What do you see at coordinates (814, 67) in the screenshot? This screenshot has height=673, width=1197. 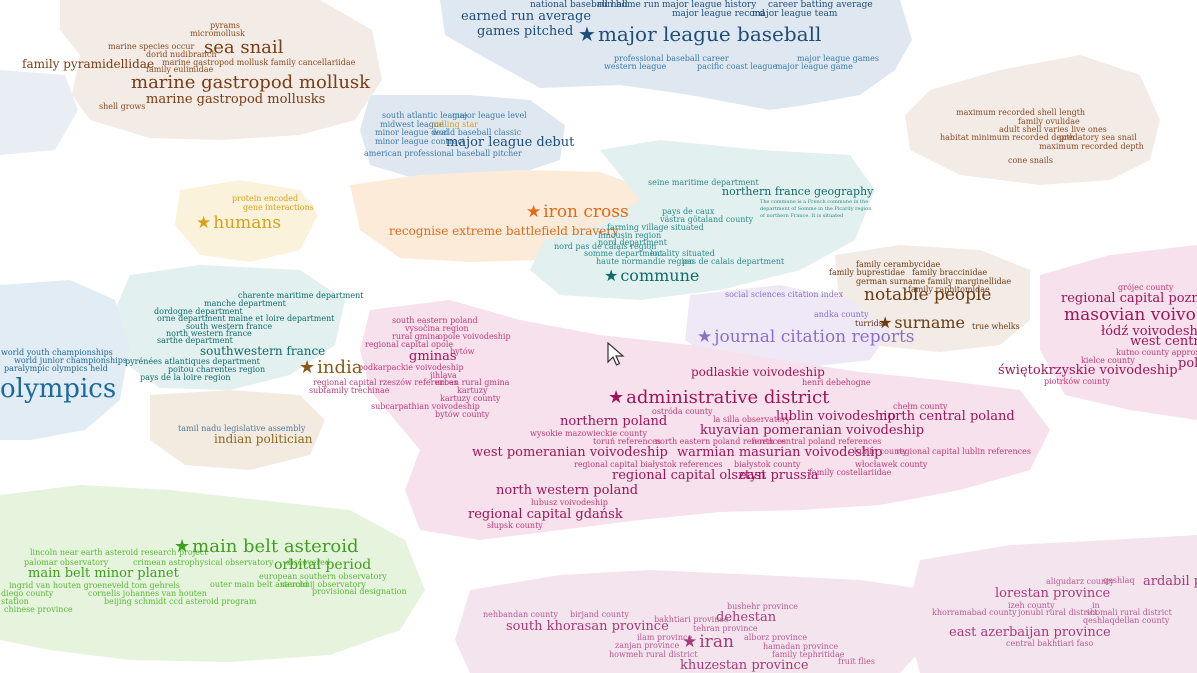 I see `label-major-league-game: major league game` at bounding box center [814, 67].